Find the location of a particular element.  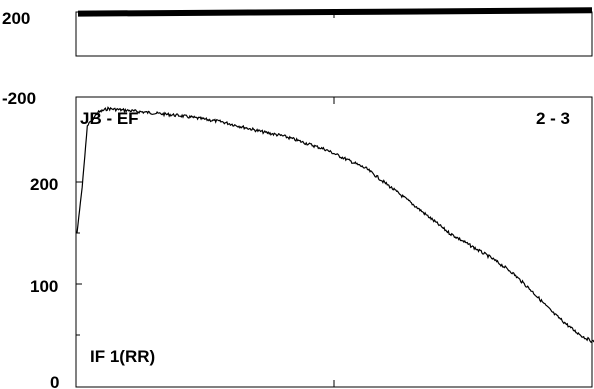

bottom-y-tick-label-0: 0 is located at coordinates (54, 381).